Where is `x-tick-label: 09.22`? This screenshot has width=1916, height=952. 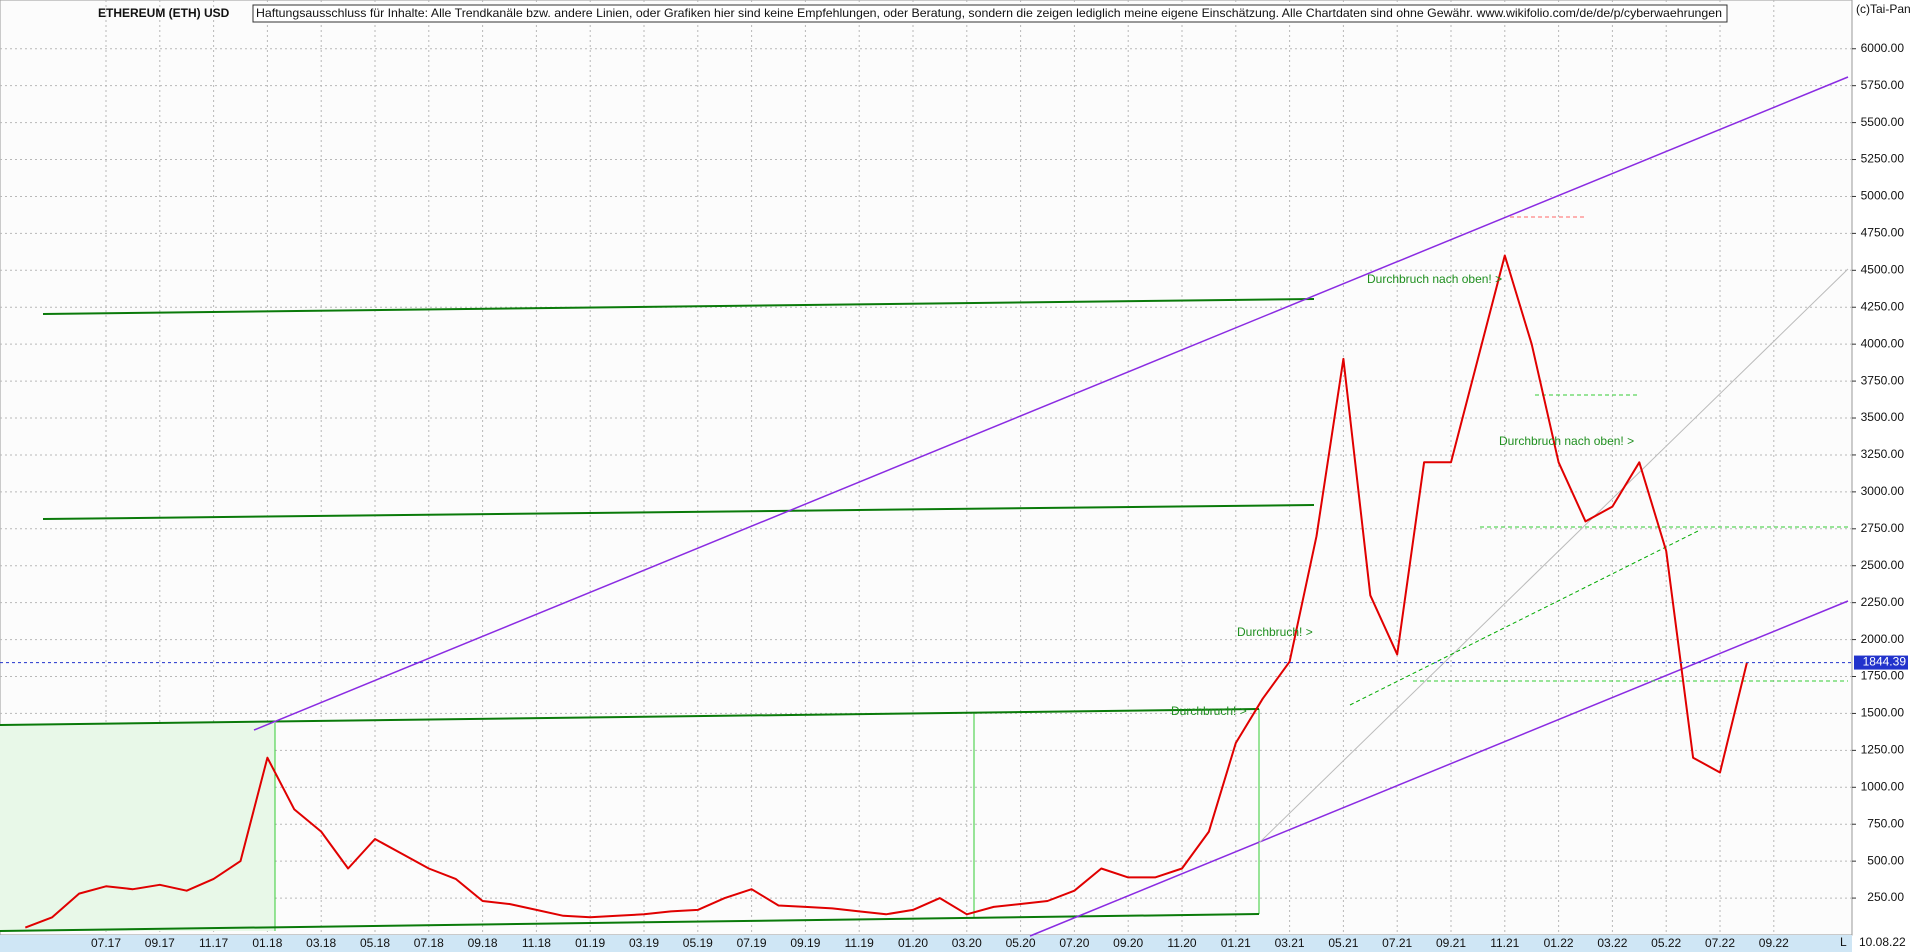
x-tick-label: 09.22 is located at coordinates (1774, 943).